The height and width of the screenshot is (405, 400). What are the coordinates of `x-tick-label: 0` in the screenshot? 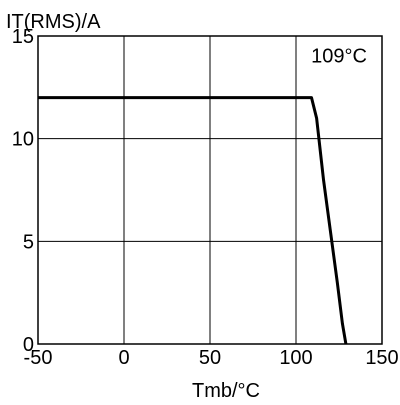 It's located at (123, 358).